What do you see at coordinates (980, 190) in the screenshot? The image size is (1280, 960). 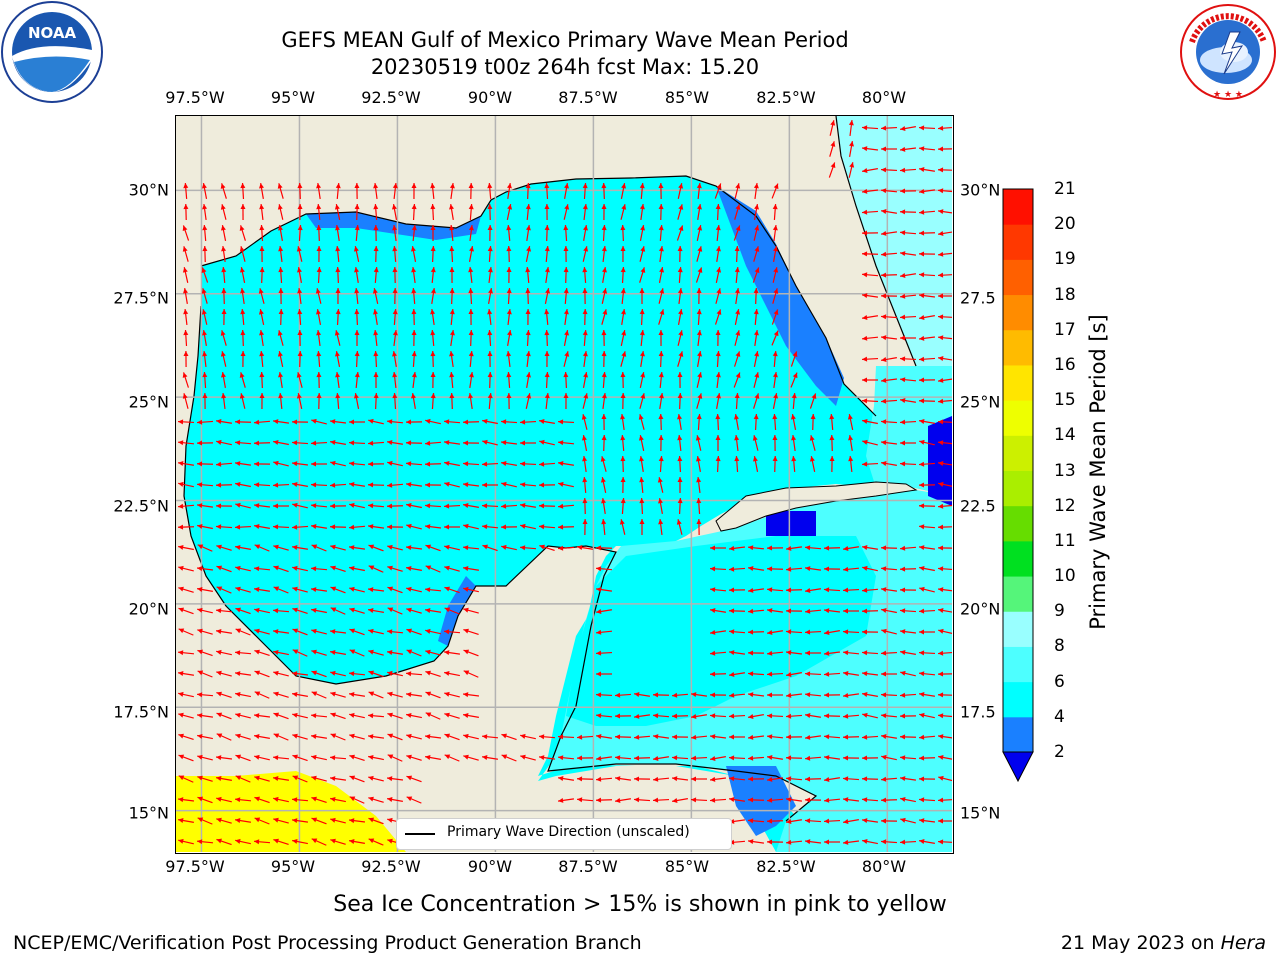 I see `lat-label-right: 30°N` at bounding box center [980, 190].